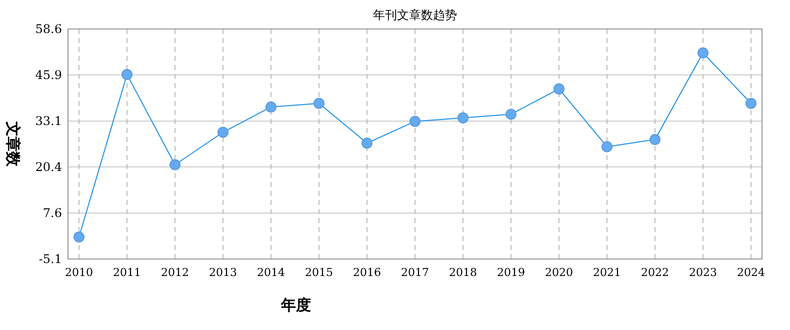 The height and width of the screenshot is (330, 790). I want to click on y-tick-label: -5.1, so click(50, 259).